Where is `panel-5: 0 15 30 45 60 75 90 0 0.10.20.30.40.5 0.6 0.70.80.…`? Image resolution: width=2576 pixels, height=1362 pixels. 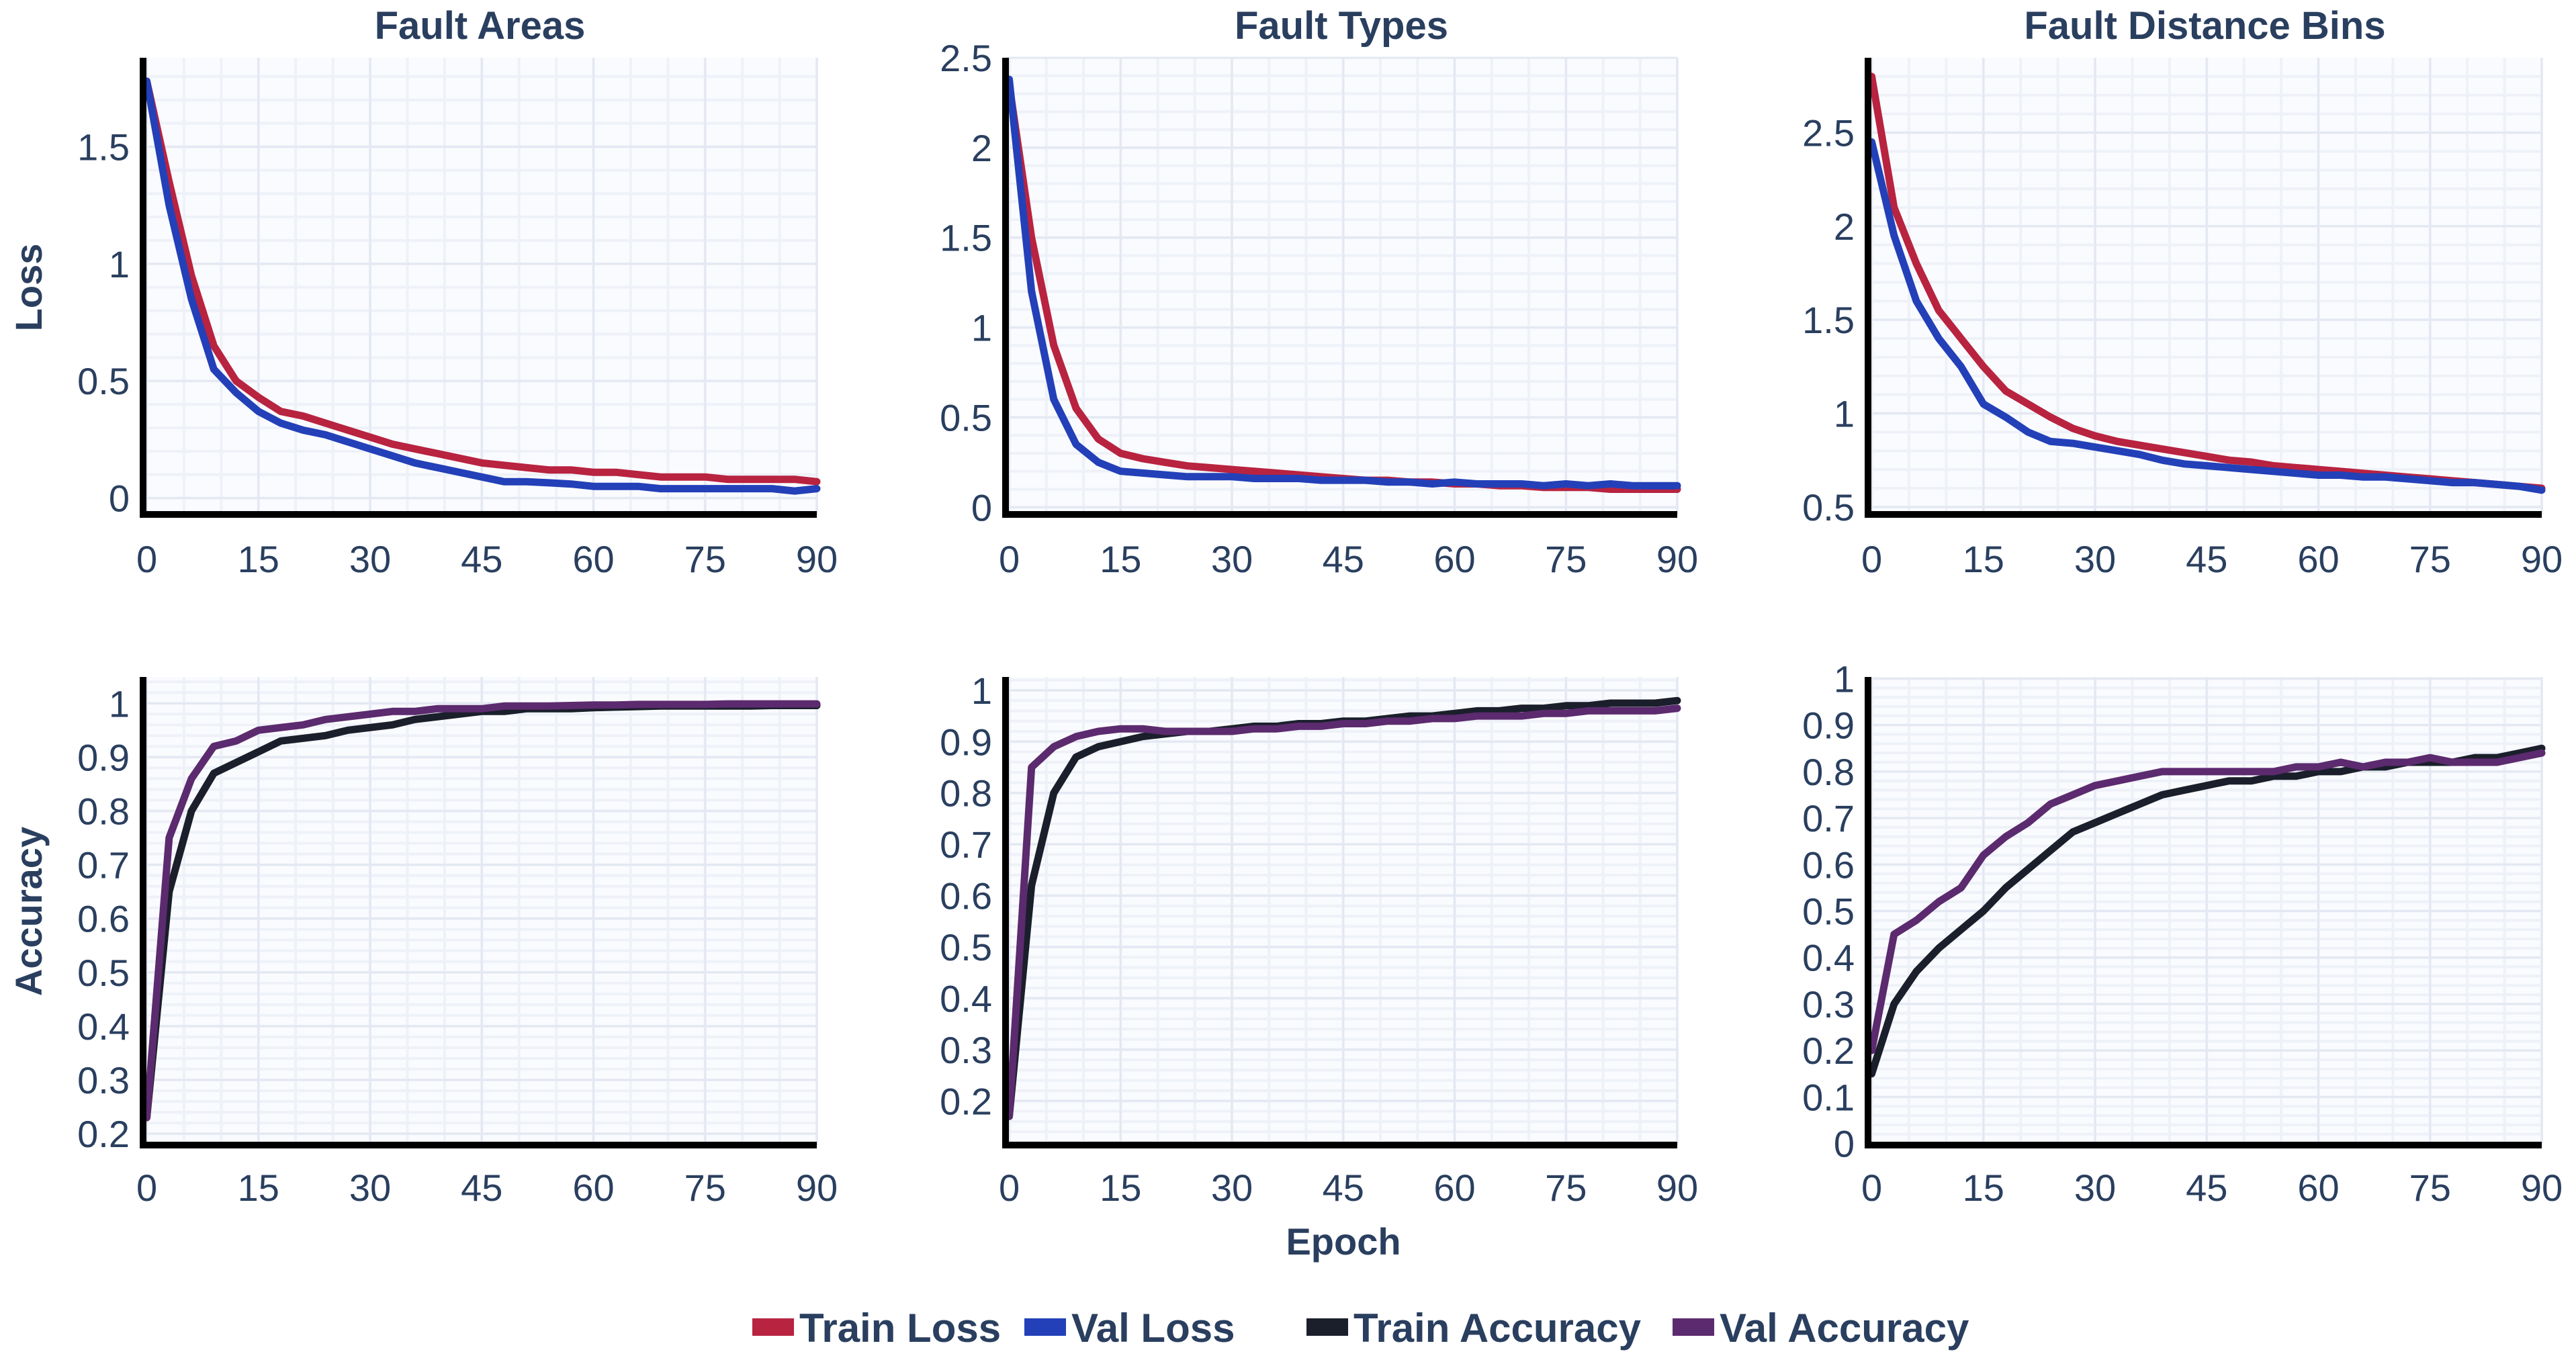 panel-5: 0 15 30 45 60 75 90 0 0.10.20.30.40.5 0.6 0.70.80.… is located at coordinates (2182, 933).